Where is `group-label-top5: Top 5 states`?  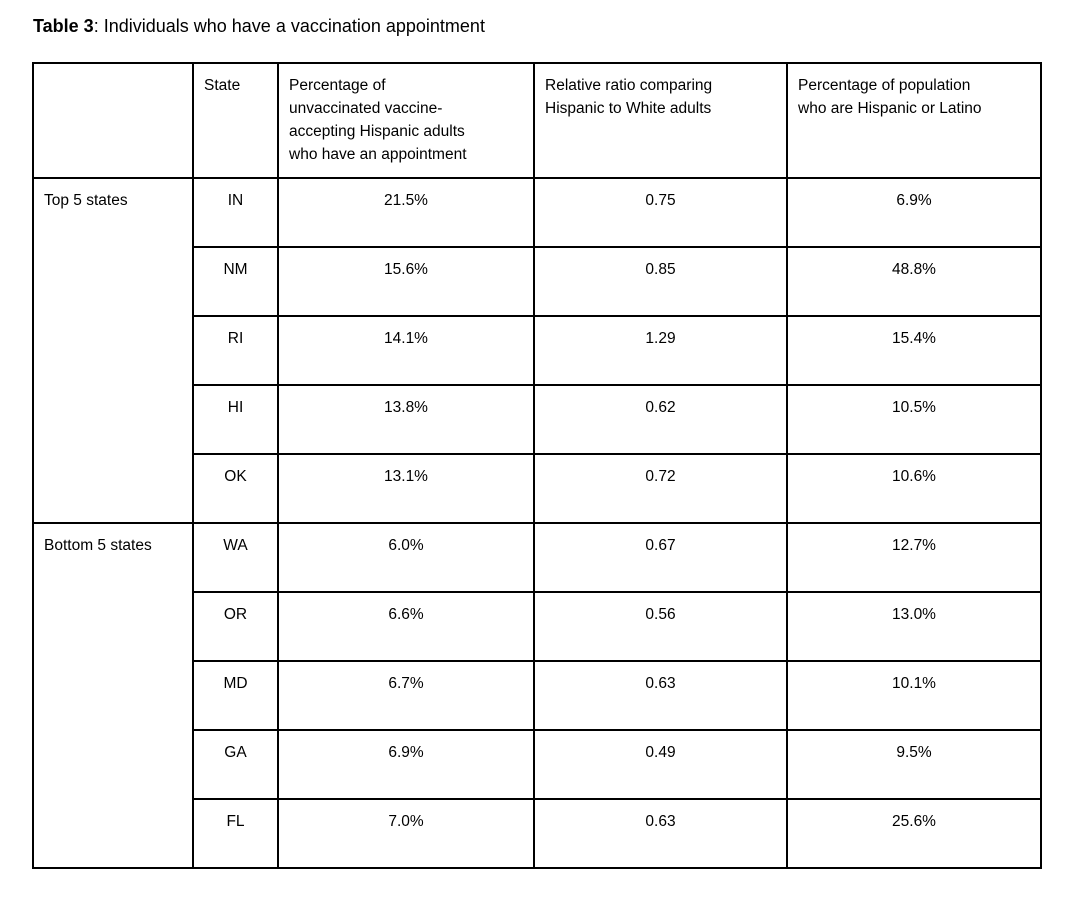
group-label-top5: Top 5 states is located at coordinates (113, 350).